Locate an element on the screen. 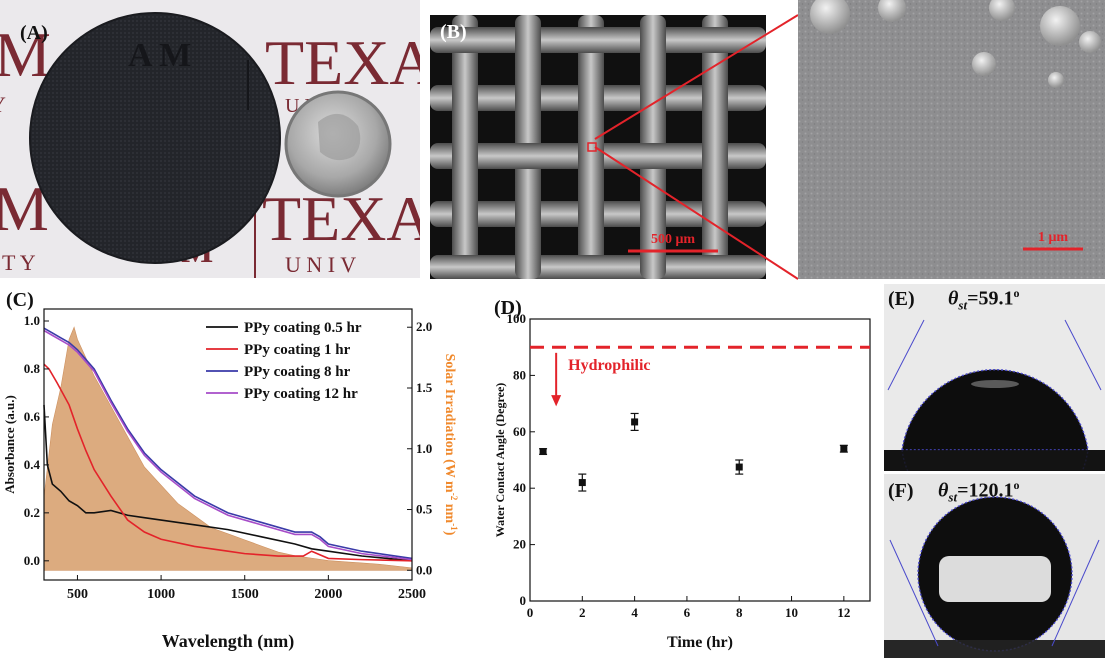  plot-frame-c is located at coordinates (228, 444).